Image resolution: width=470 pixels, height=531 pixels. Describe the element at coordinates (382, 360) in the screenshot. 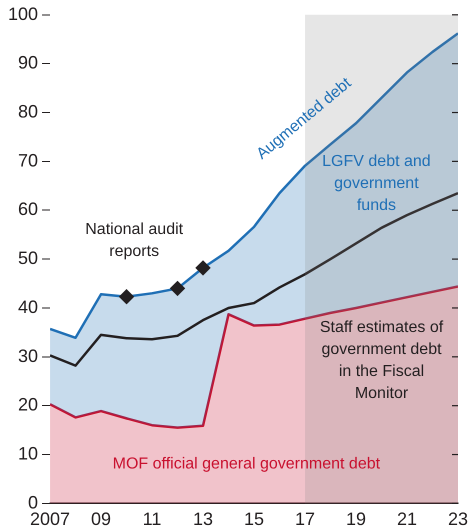

I see `legend-label: Staff estimates of government debt in the Fiscal Monitor` at that location.